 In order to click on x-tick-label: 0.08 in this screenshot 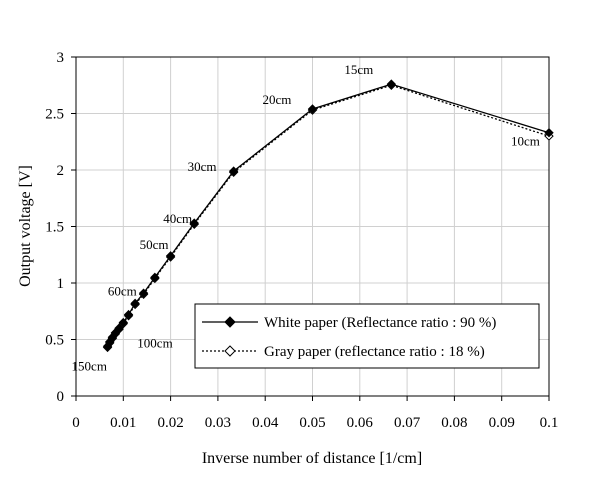, I will do `click(454, 423)`.